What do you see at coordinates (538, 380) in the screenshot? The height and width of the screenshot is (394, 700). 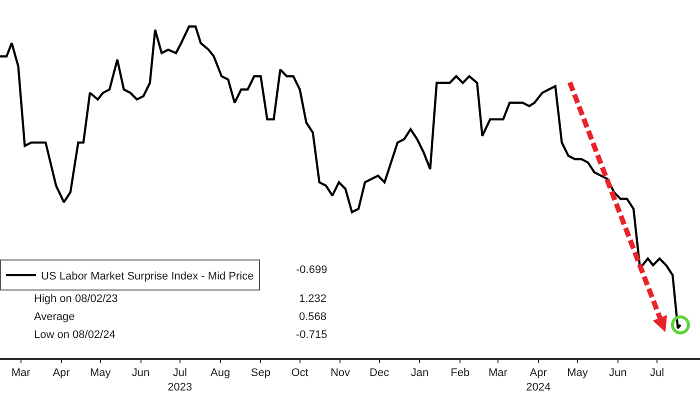 I see `x-tick-label: Apr 2024` at bounding box center [538, 380].